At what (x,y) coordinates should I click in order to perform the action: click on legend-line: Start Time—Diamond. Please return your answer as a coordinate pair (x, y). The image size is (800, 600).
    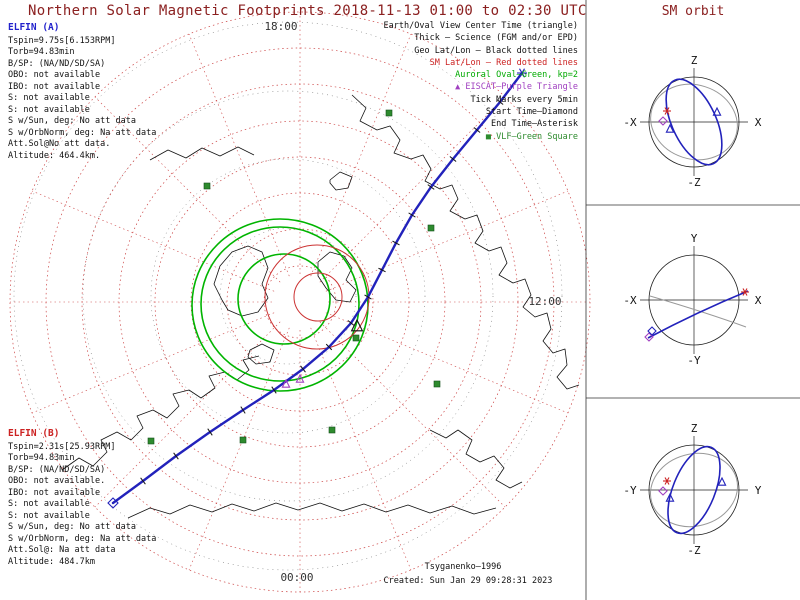
    Looking at the image, I should click on (531, 112).